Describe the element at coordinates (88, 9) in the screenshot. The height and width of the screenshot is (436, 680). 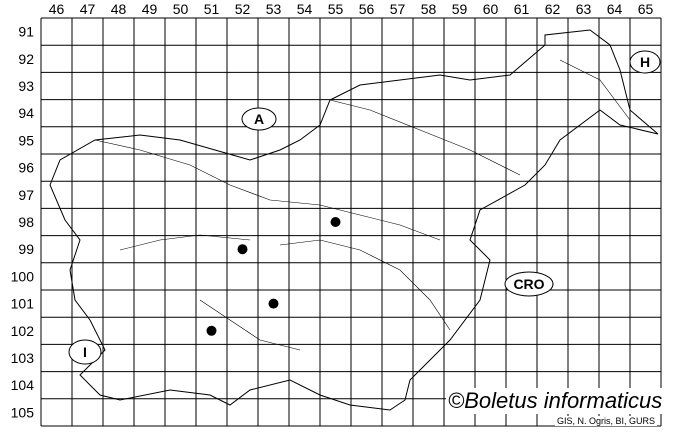
I see `column-label: 47` at that location.